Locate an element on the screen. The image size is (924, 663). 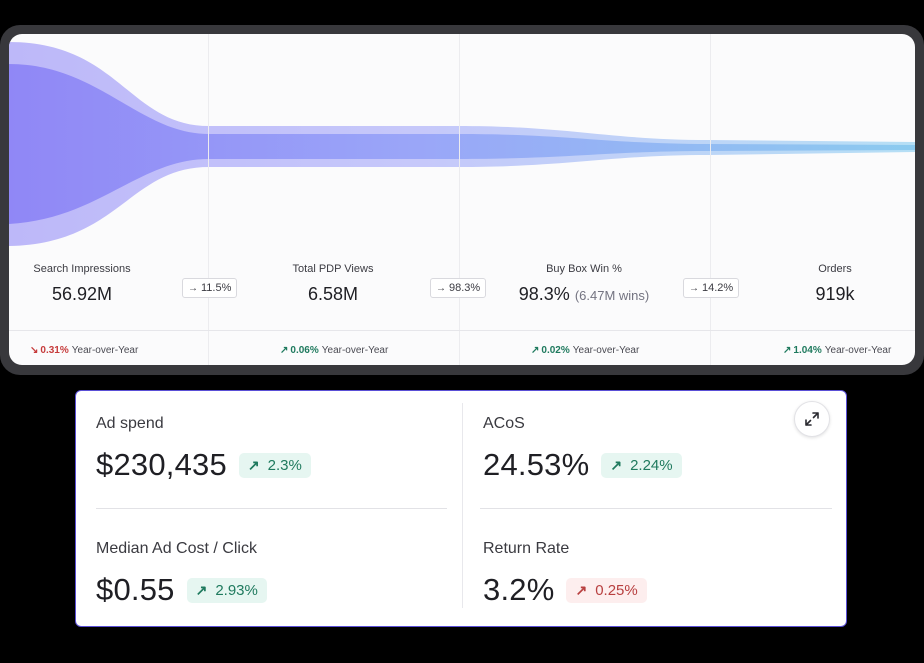
stage-buy-box-win: Buy Box Win % 98.3% (6.47M wins) is located at coordinates (584, 284).